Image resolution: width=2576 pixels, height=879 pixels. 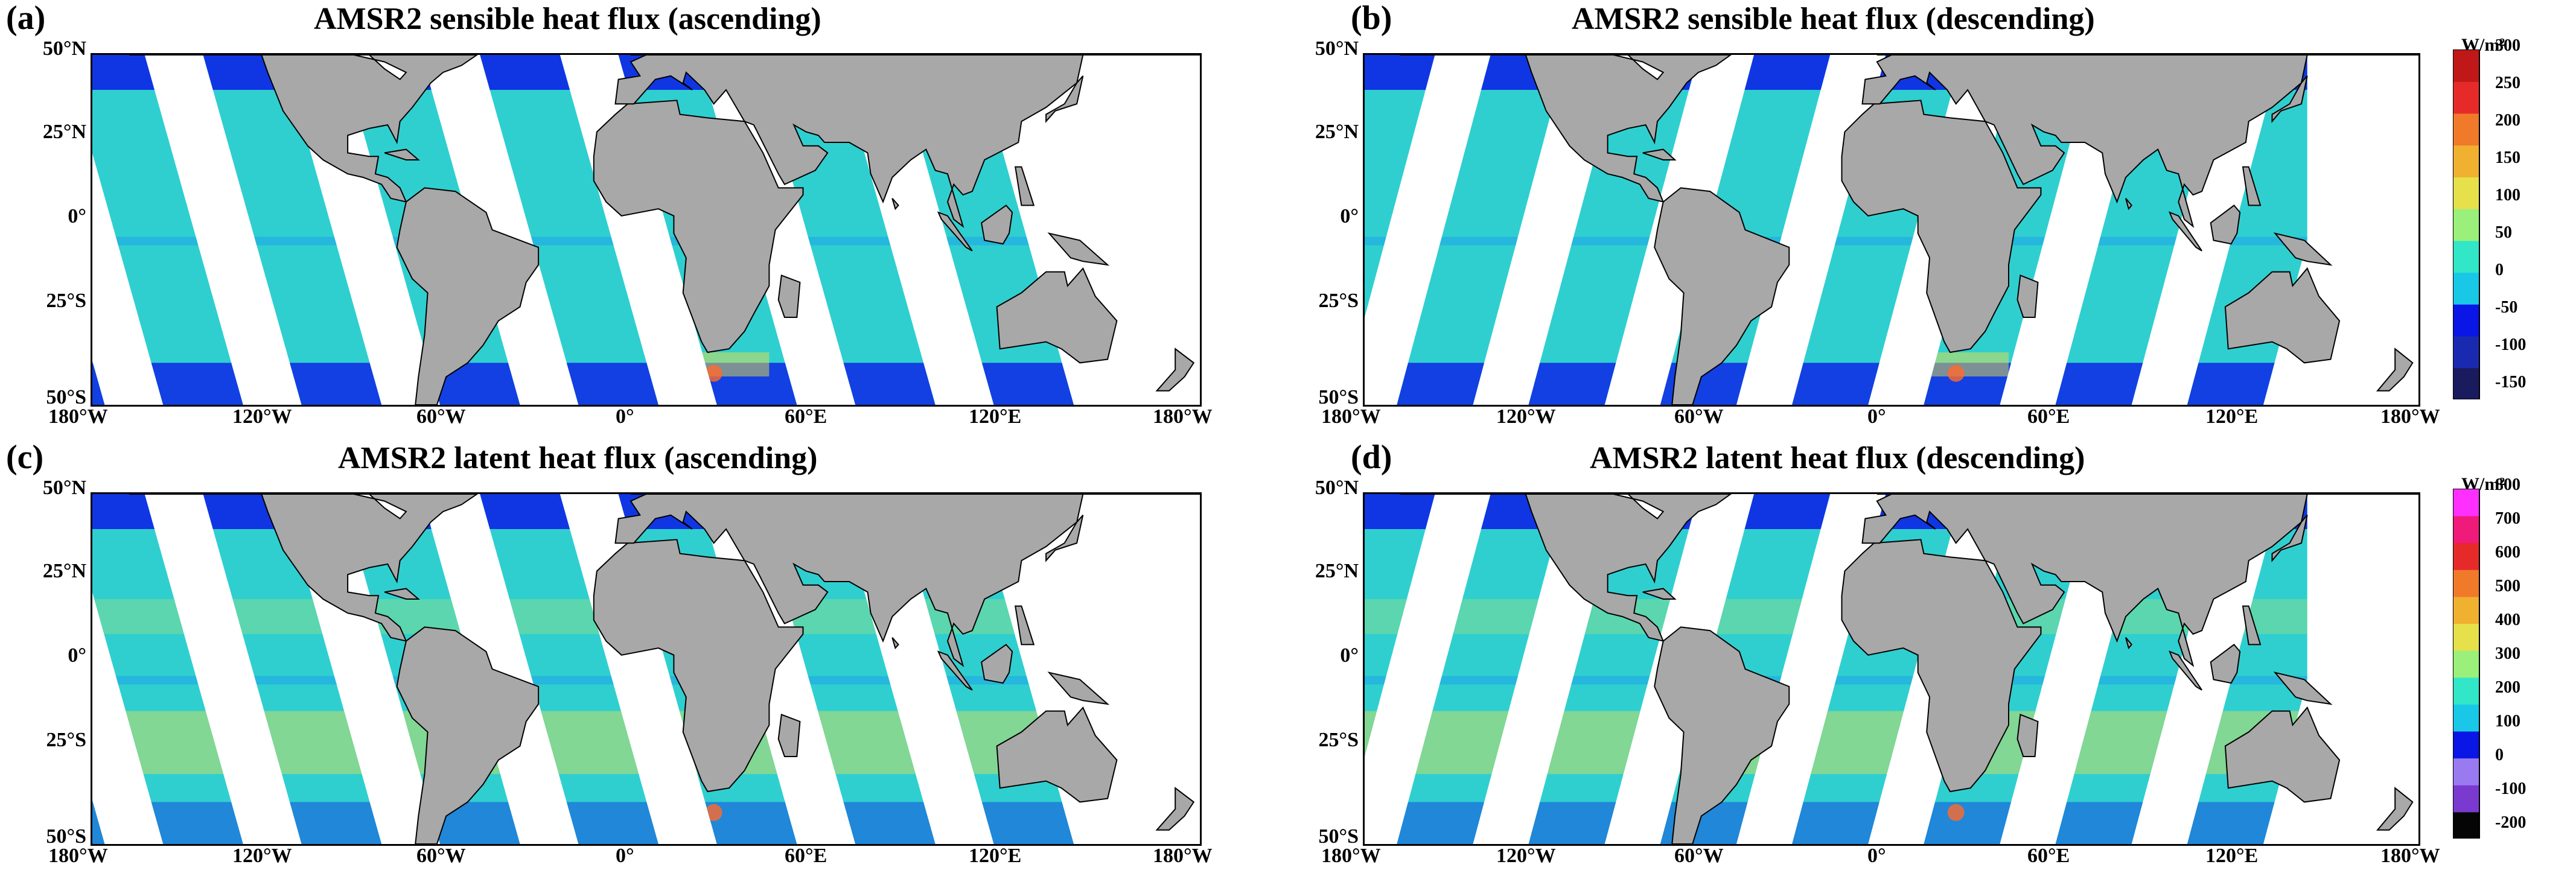 I want to click on colorbar-tick: 400, so click(x=2507, y=620).